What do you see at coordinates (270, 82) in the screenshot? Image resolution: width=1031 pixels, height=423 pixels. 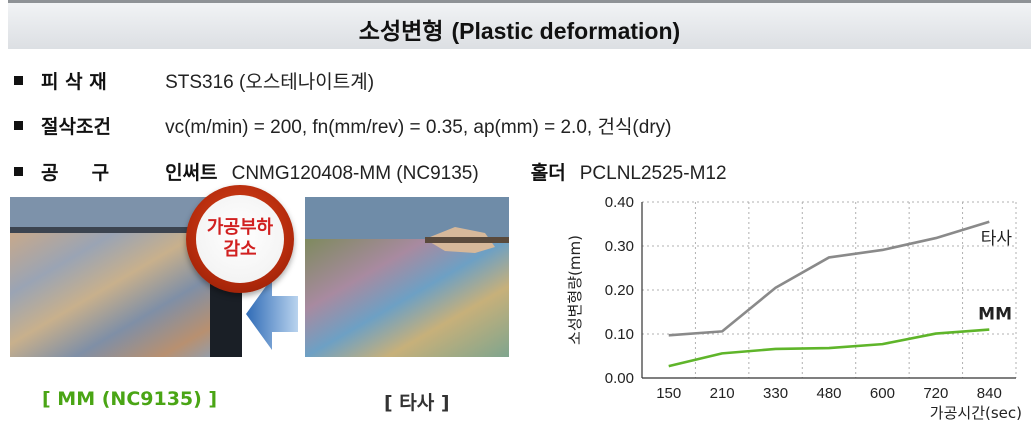 I see `workpiece-value: STS316 (오스테나이트계)` at bounding box center [270, 82].